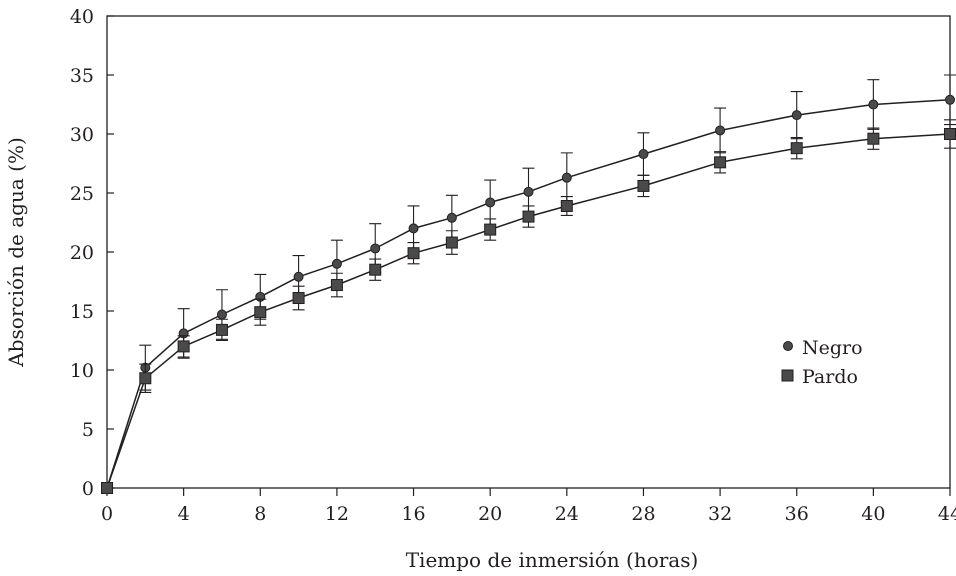 The height and width of the screenshot is (576, 956). Describe the element at coordinates (82, 76) in the screenshot. I see `y-tick-label-35: 35` at that location.